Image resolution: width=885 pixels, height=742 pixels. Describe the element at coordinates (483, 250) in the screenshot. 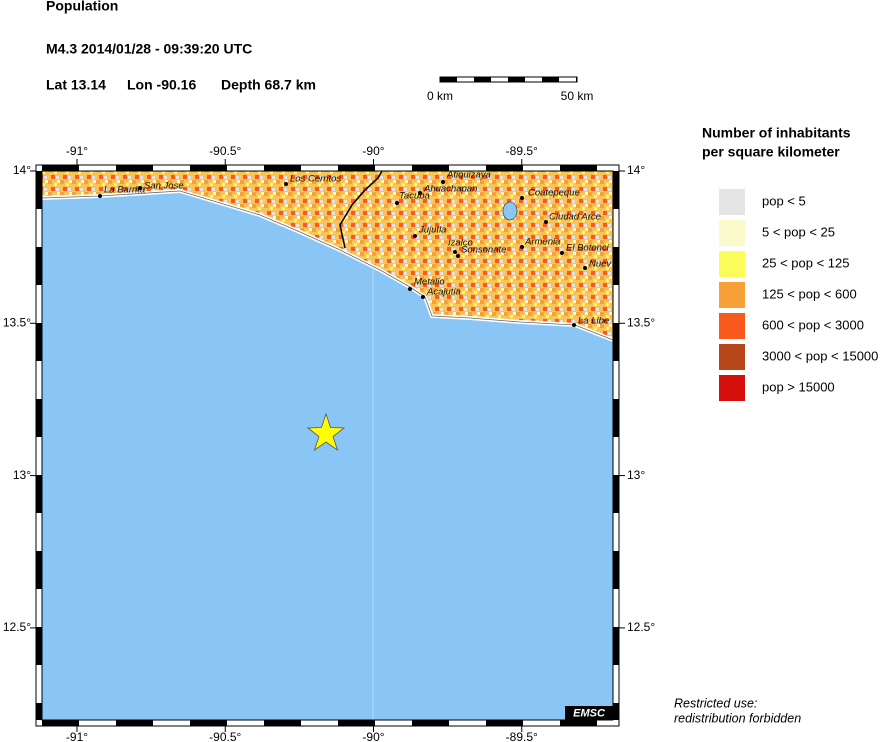

I see `city-label: Sonsonate` at that location.